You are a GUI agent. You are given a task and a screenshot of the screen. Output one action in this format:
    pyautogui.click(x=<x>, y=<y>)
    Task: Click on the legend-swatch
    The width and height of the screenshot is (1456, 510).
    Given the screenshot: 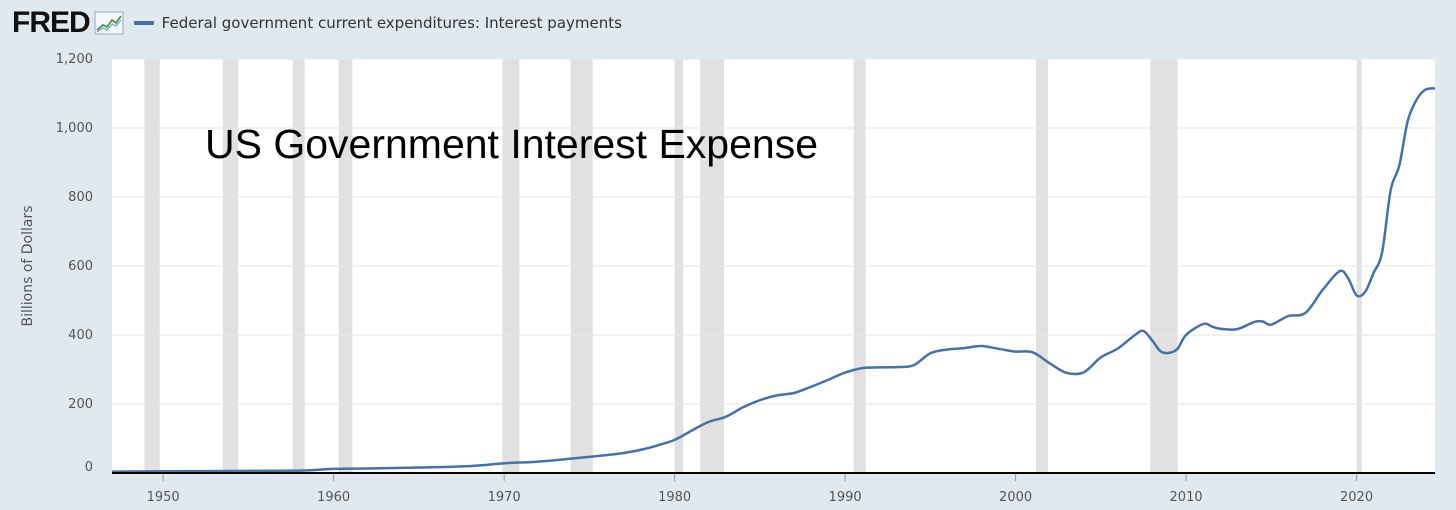 What is the action you would take?
    pyautogui.click(x=143, y=23)
    